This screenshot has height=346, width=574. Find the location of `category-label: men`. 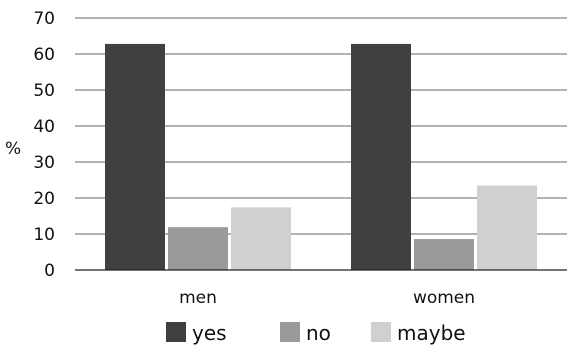

category-label: men is located at coordinates (198, 298).